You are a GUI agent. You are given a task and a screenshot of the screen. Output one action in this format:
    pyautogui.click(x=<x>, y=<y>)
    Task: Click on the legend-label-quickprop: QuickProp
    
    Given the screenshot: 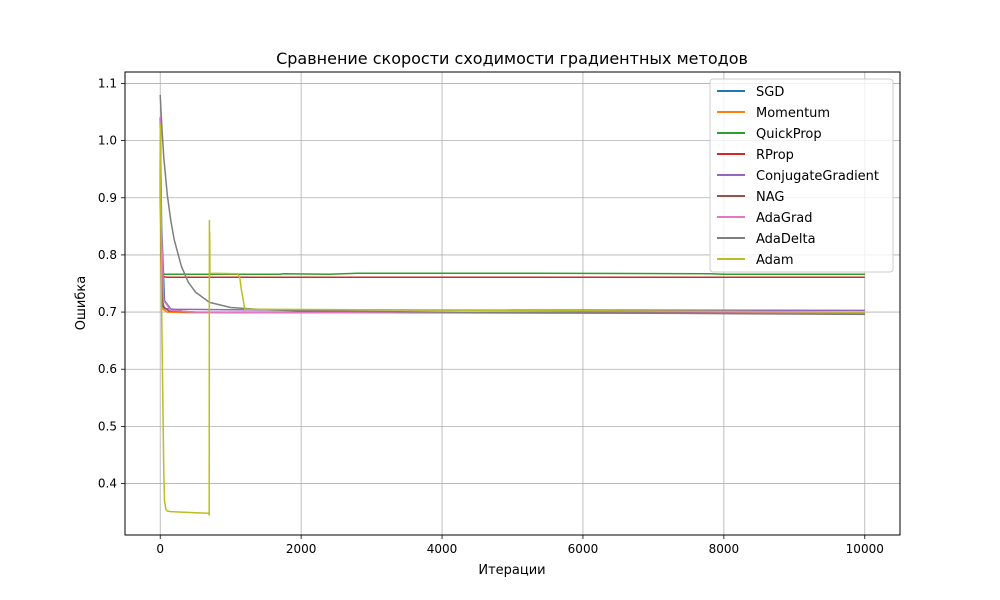 What is the action you would take?
    pyautogui.click(x=789, y=134)
    